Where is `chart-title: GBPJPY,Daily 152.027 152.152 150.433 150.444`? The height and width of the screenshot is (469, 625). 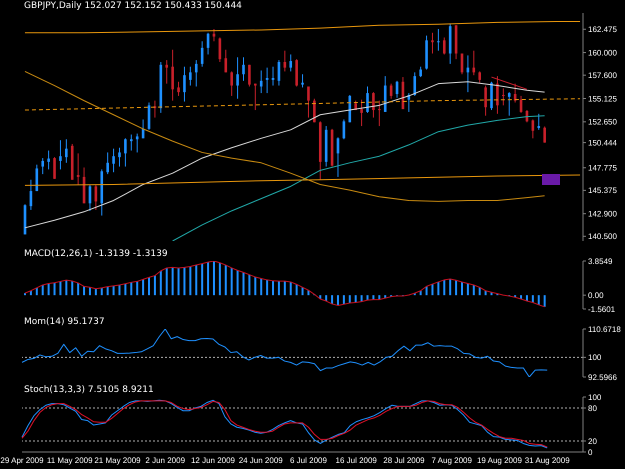
chart-title: GBPJPY,Daily 152.027 152.152 150.433 150.444 is located at coordinates (133, 6).